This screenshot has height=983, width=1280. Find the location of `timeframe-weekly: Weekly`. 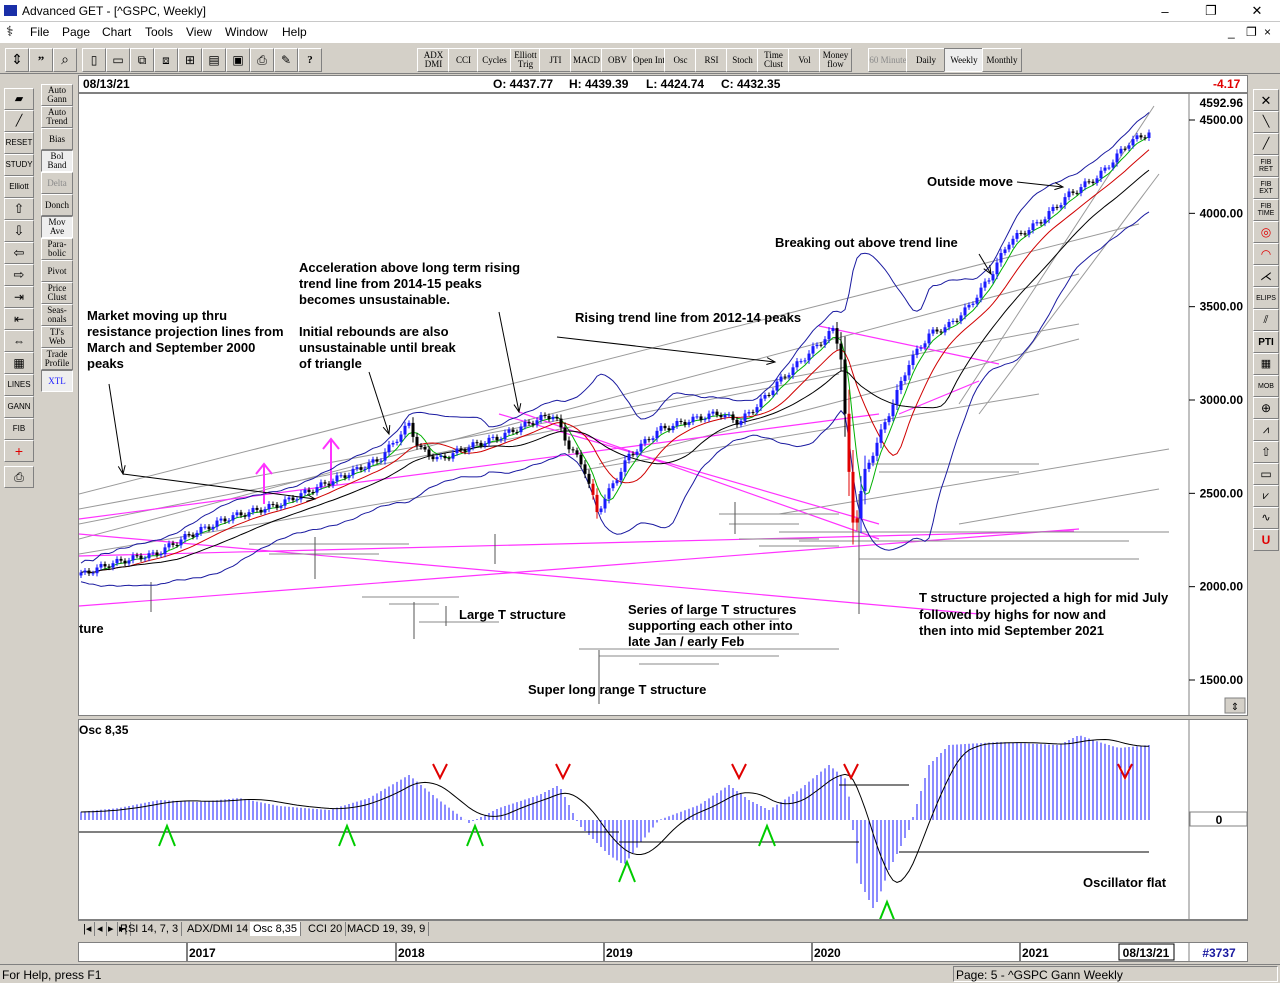

timeframe-weekly: Weekly is located at coordinates (964, 60).